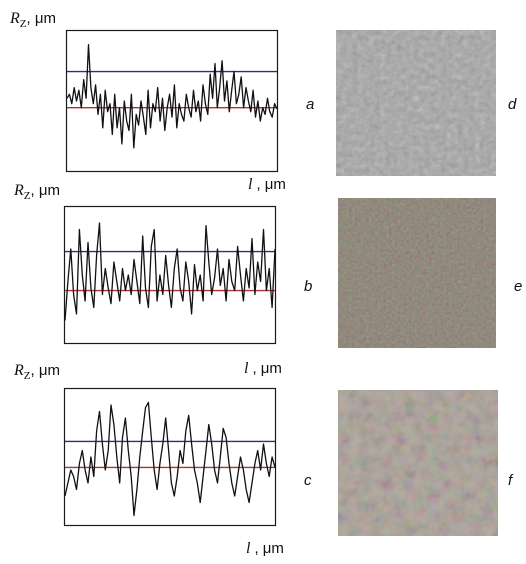  What do you see at coordinates (37, 192) in the screenshot?
I see `ylabel-b: RZ, μm` at bounding box center [37, 192].